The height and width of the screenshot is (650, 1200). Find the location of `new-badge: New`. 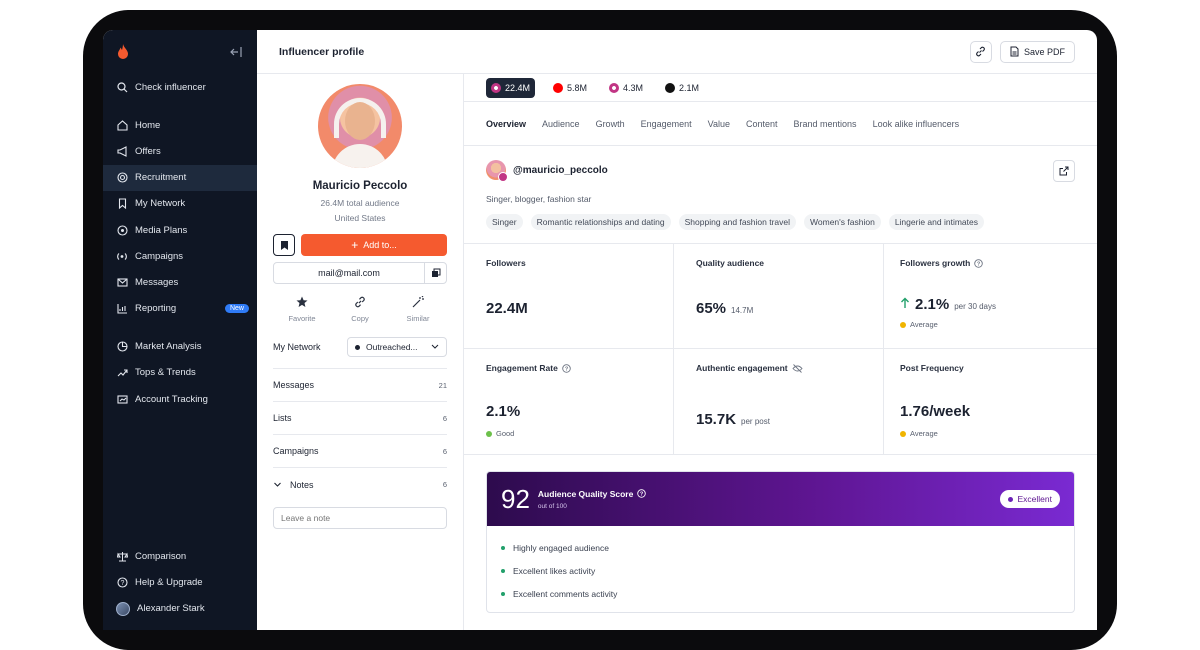

new-badge: New is located at coordinates (236, 309).